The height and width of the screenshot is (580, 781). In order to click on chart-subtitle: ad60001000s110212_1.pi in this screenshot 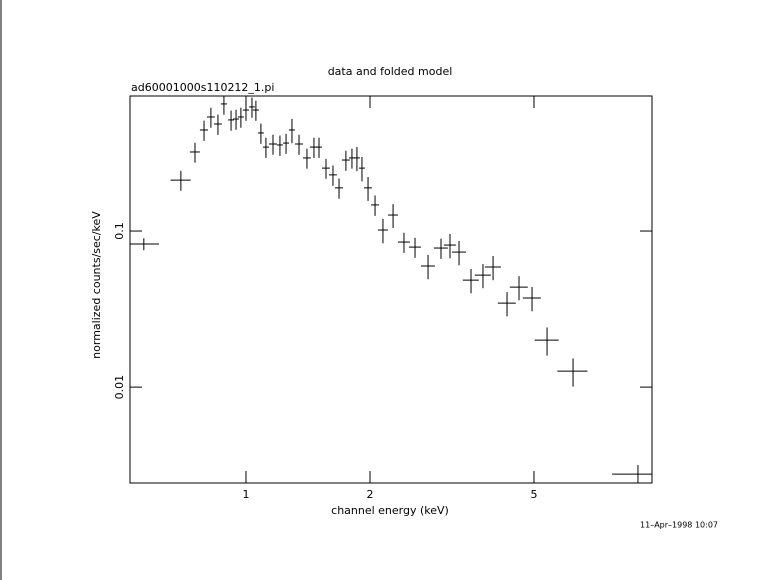, I will do `click(202, 87)`.